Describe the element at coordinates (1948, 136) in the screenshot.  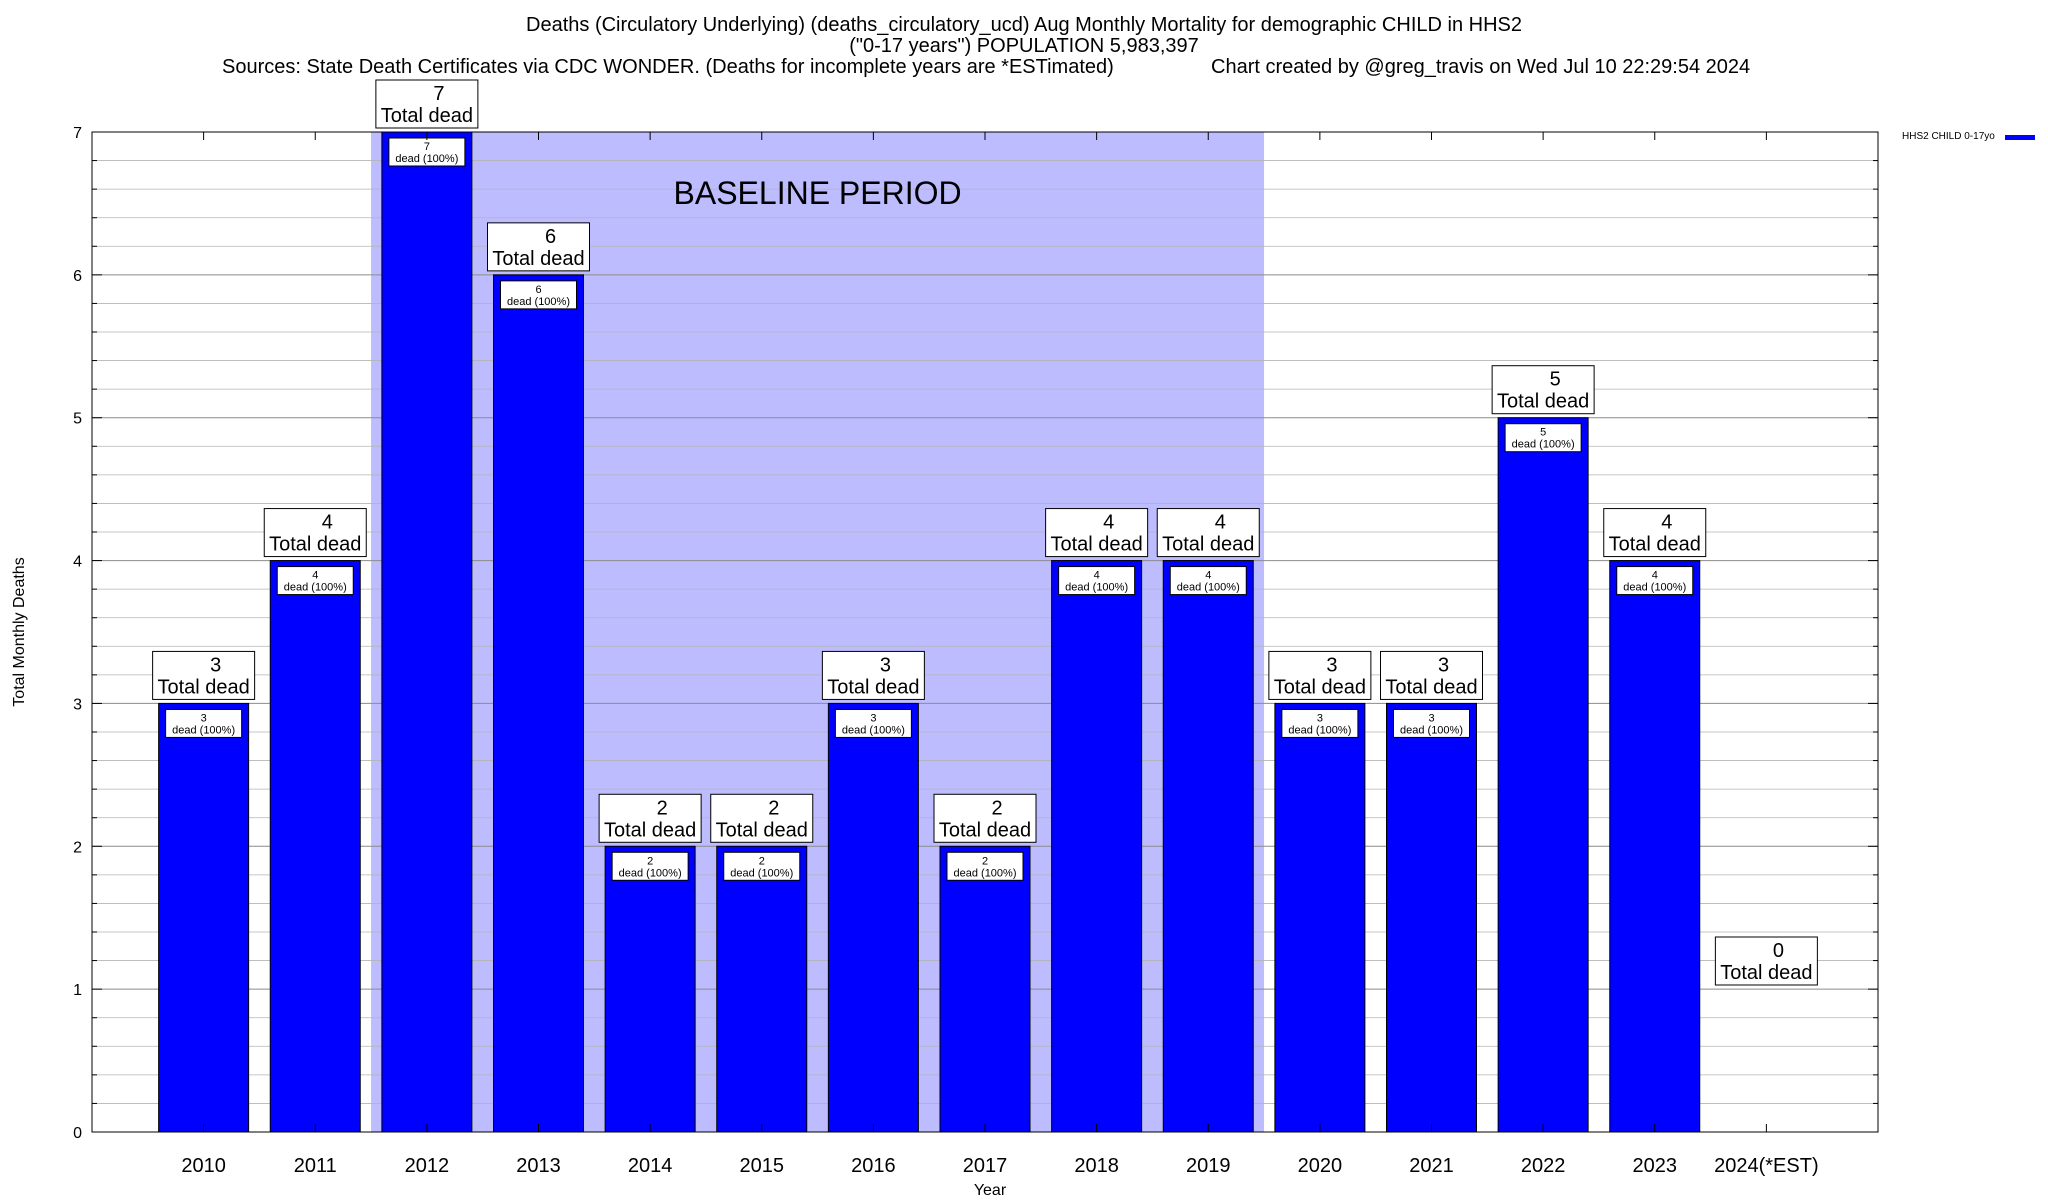
I see `legend-label: HHS2 CHILD 0-17yo` at that location.